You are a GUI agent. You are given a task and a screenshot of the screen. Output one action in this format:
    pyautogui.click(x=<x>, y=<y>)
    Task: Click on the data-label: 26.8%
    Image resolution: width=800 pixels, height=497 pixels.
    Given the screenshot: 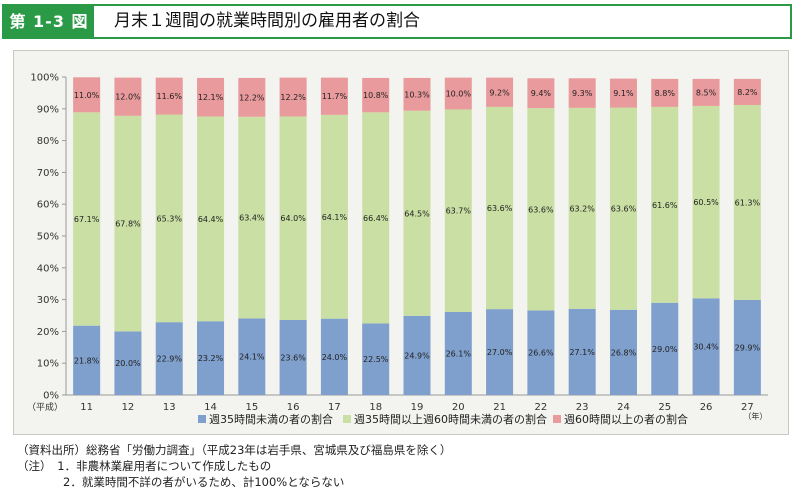 What is the action you would take?
    pyautogui.click(x=624, y=352)
    